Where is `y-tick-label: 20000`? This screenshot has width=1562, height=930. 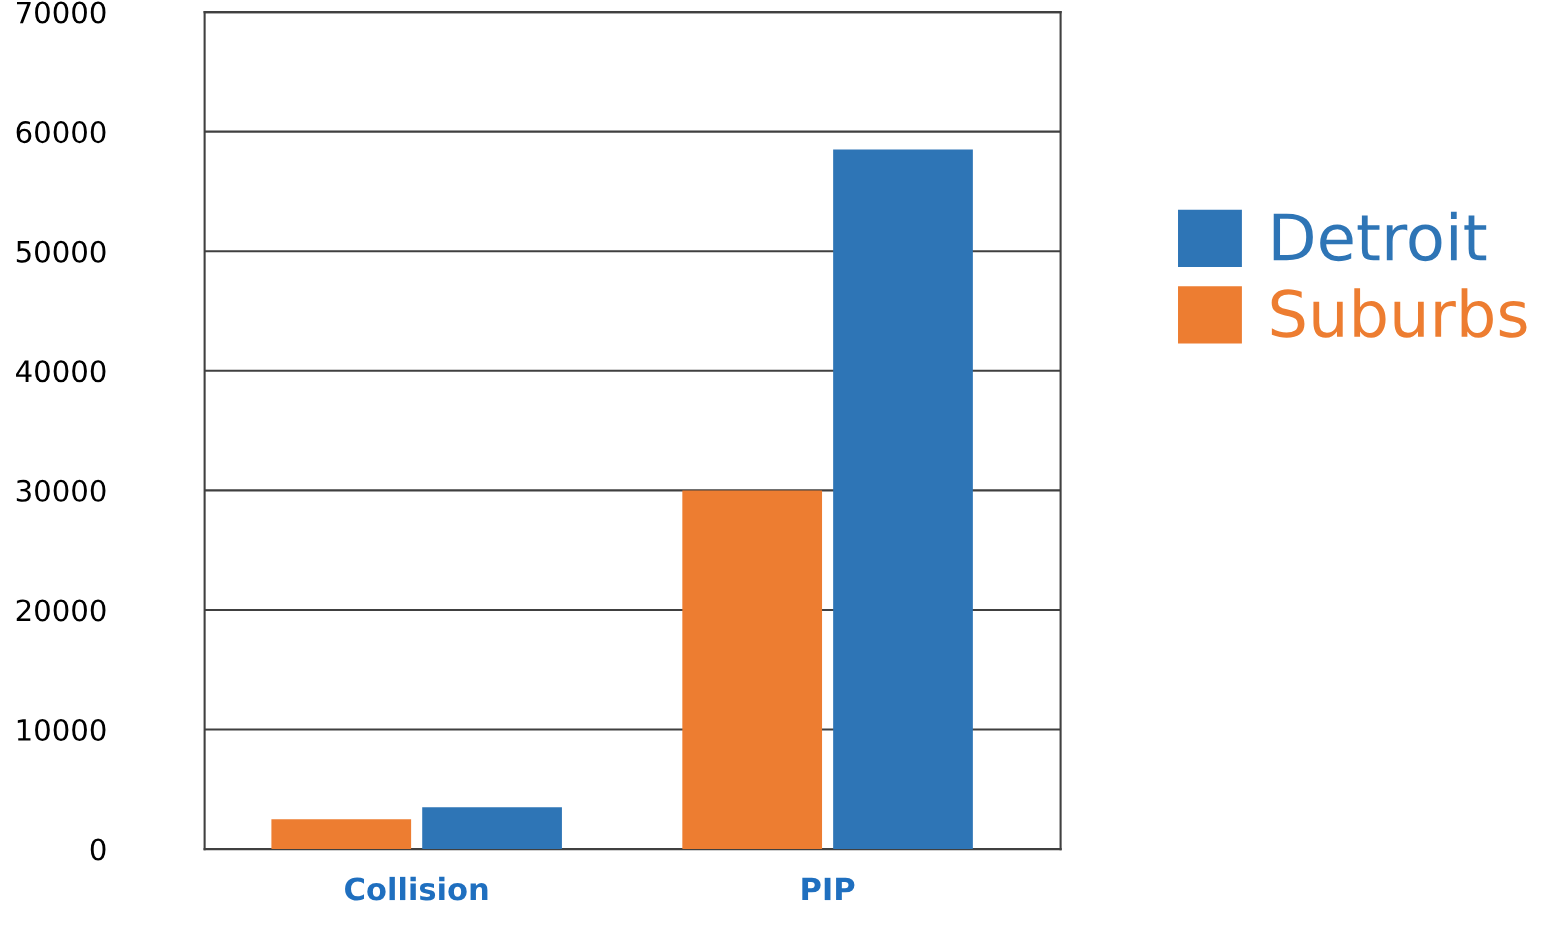
y-tick-label: 20000 is located at coordinates (61, 610).